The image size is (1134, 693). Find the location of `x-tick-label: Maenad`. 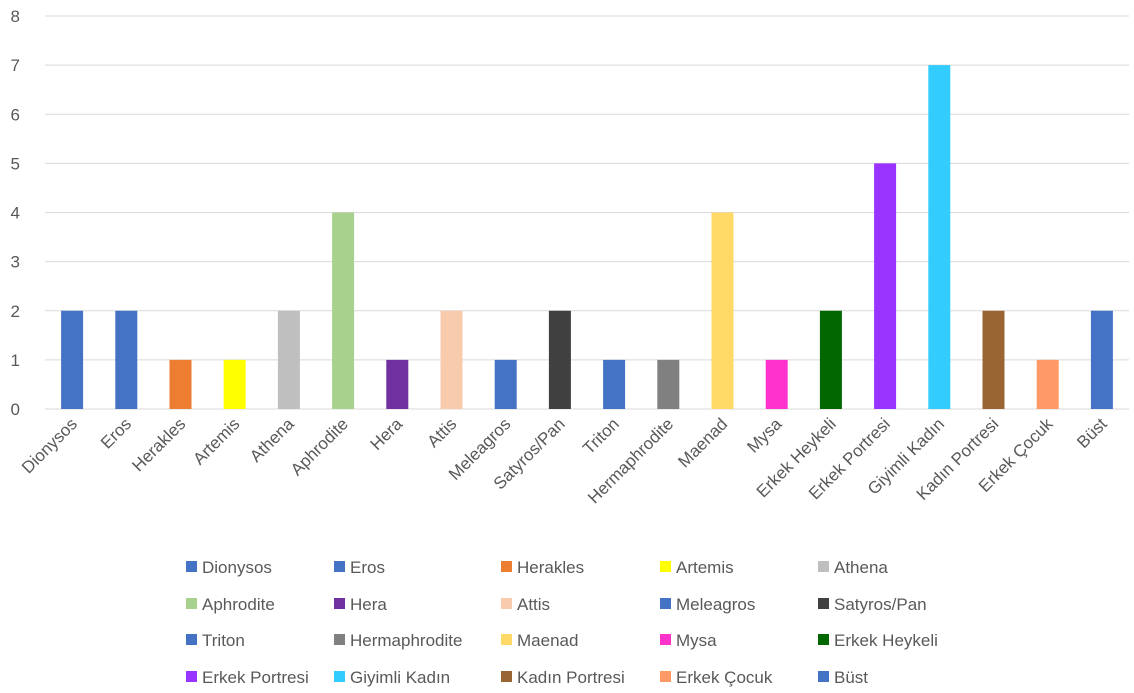

x-tick-label: Maenad is located at coordinates (702, 442).